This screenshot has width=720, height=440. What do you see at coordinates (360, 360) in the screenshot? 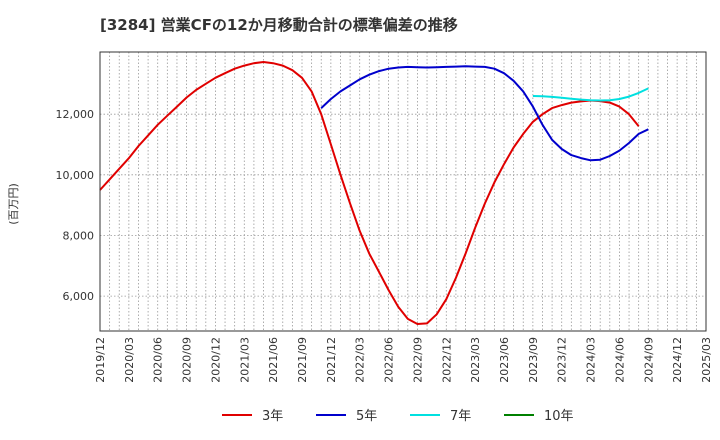
I see `x-tick-label: 2022/03` at bounding box center [360, 360].